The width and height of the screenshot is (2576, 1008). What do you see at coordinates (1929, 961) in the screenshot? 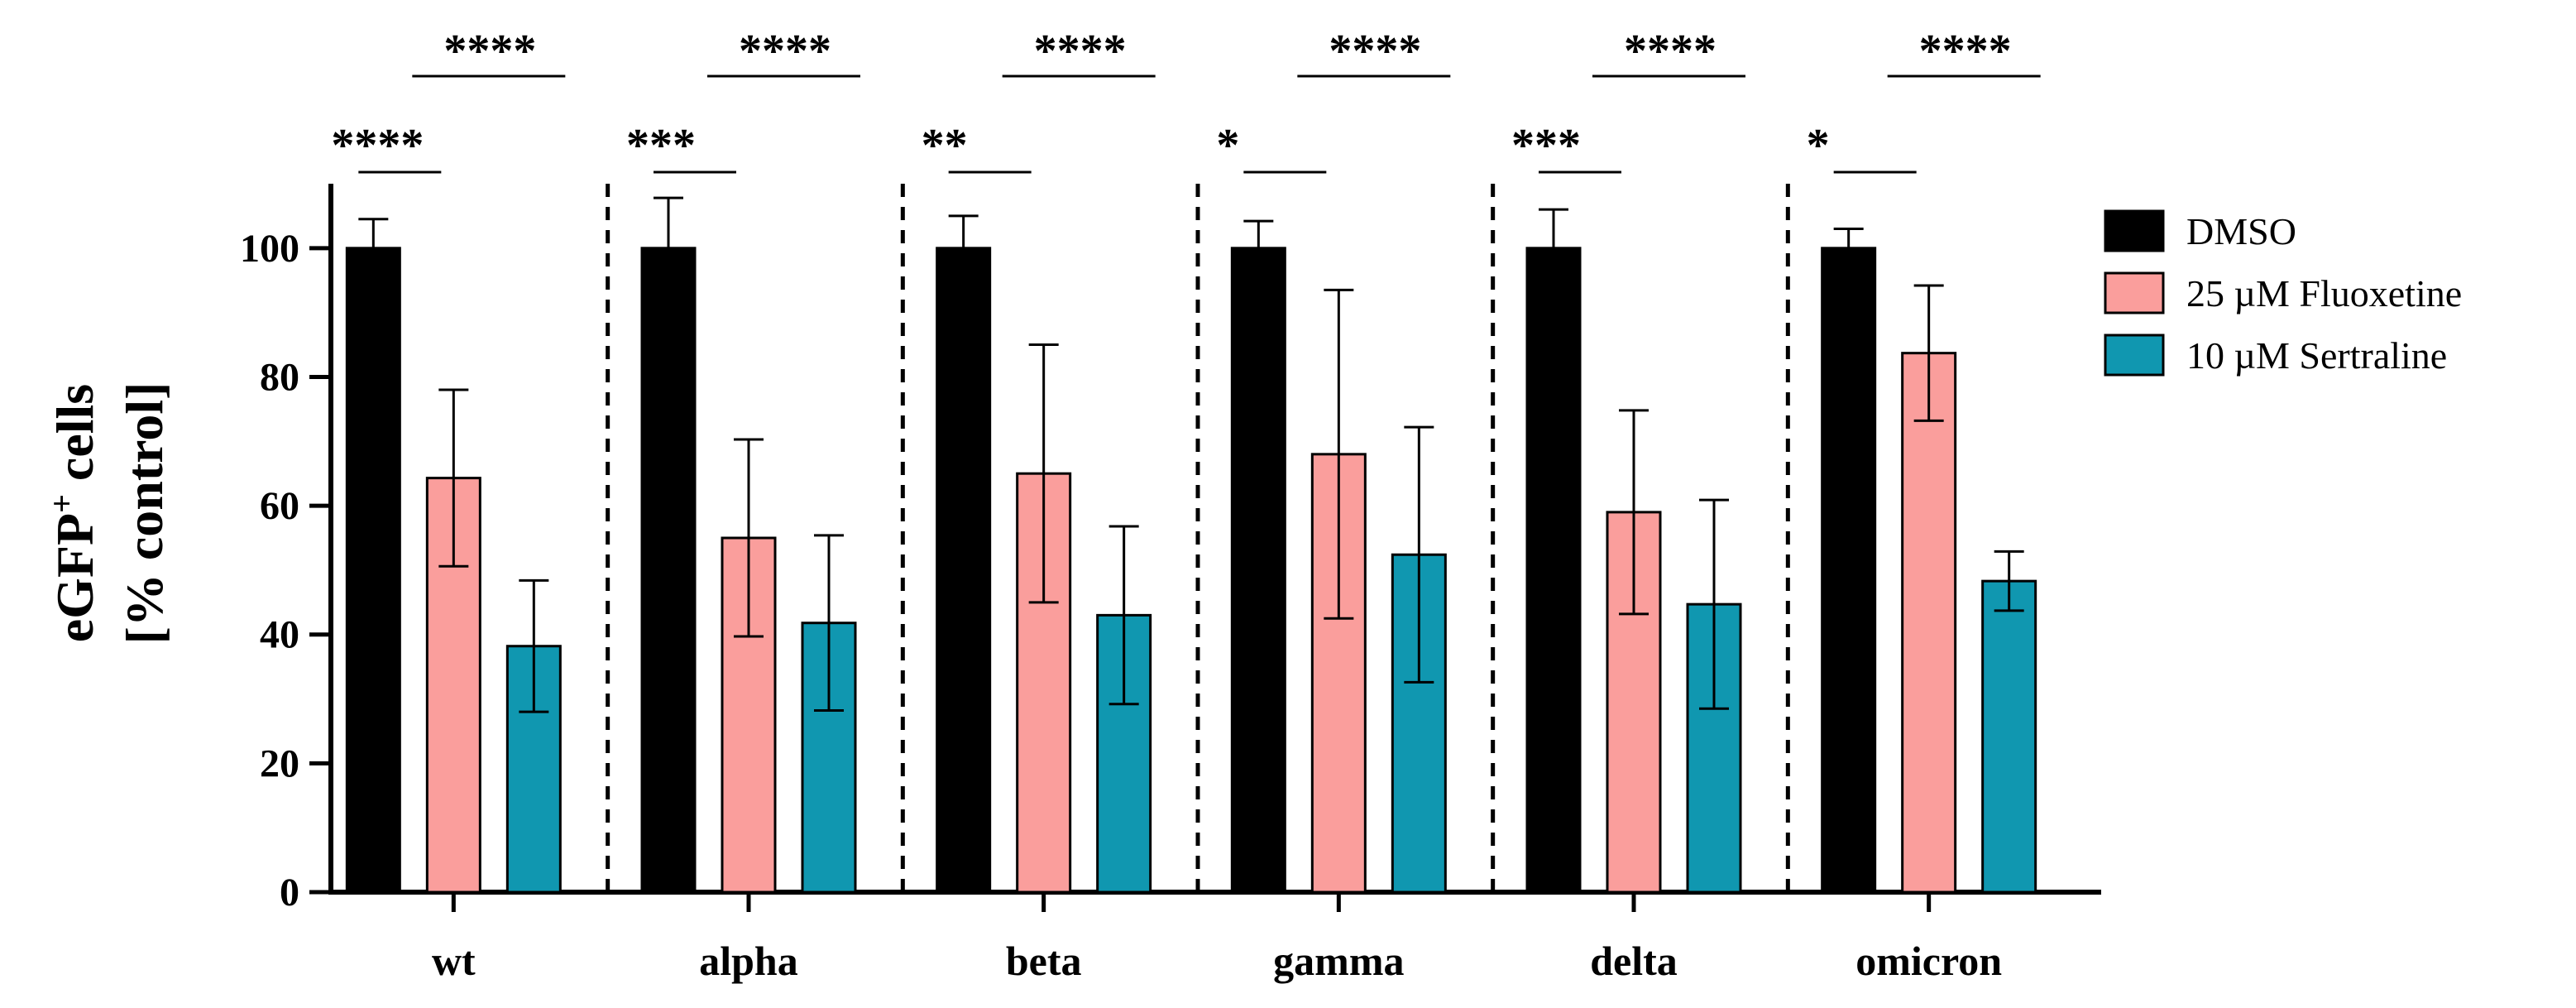
I see `x-tick-label: omicron` at bounding box center [1929, 961].